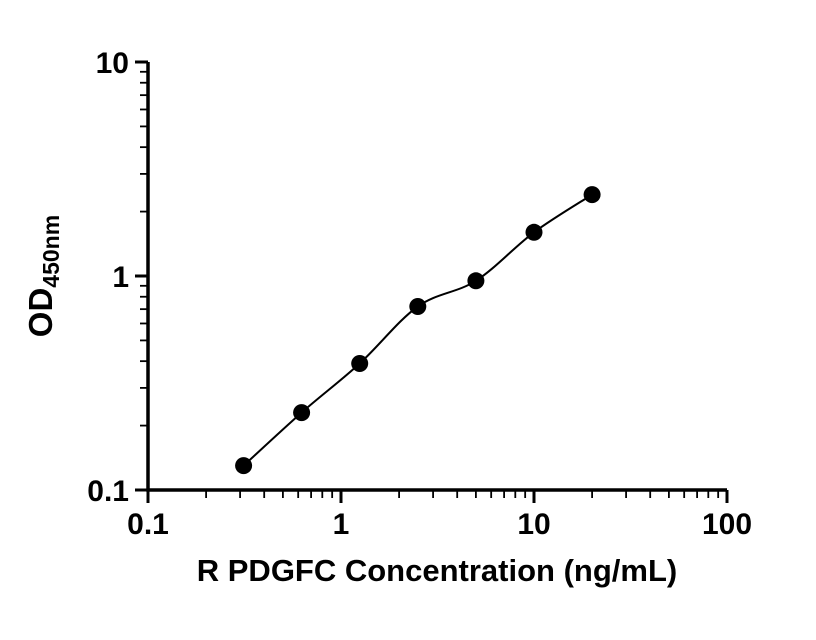 Image resolution: width=816 pixels, height=640 pixels. Describe the element at coordinates (51, 251) in the screenshot. I see `y-axis-title-sub: 450nm` at that location.